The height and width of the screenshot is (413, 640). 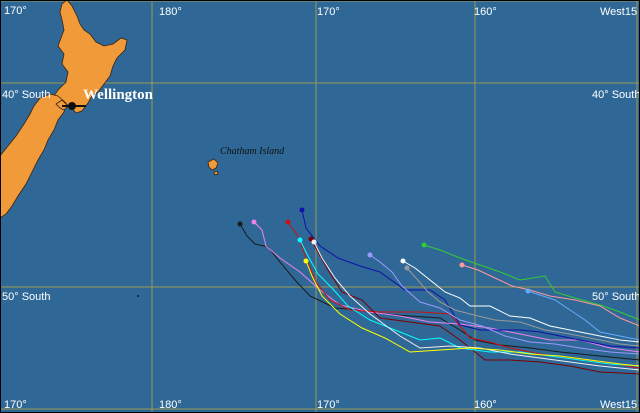 I want to click on wellington-label: Wellington, so click(x=118, y=95).